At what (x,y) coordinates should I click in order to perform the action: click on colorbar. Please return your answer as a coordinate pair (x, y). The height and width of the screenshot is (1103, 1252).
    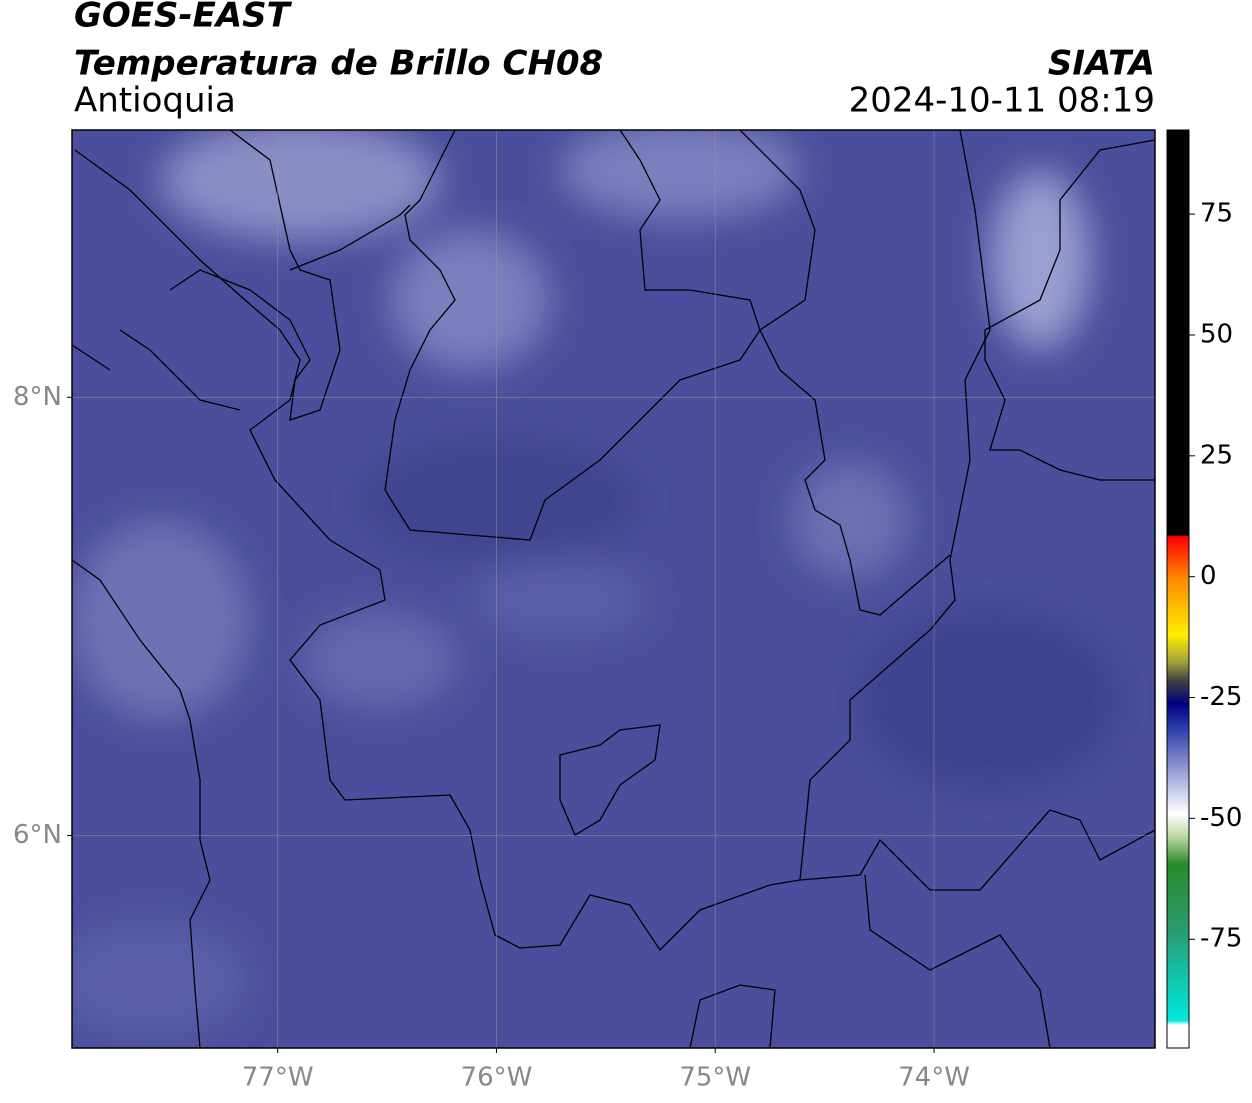
    Looking at the image, I should click on (1178, 589).